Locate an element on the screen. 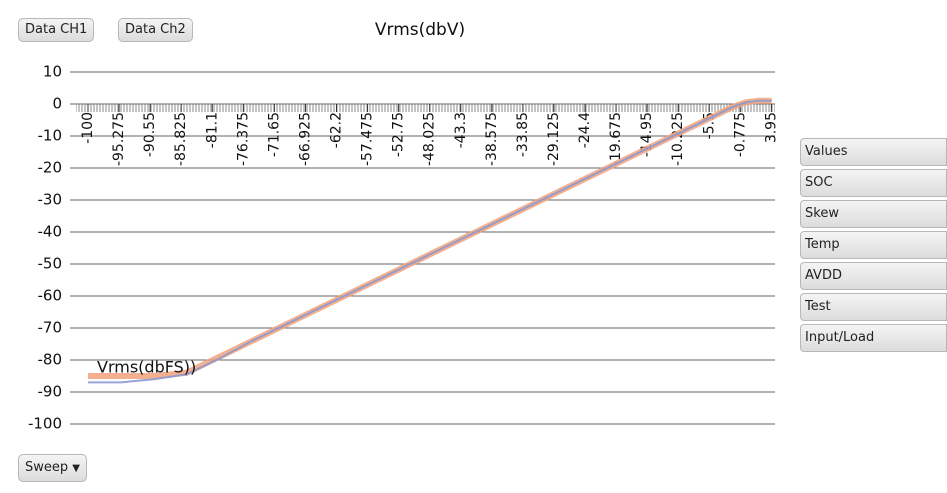  x-tick-label: -0.775 is located at coordinates (740, 134).